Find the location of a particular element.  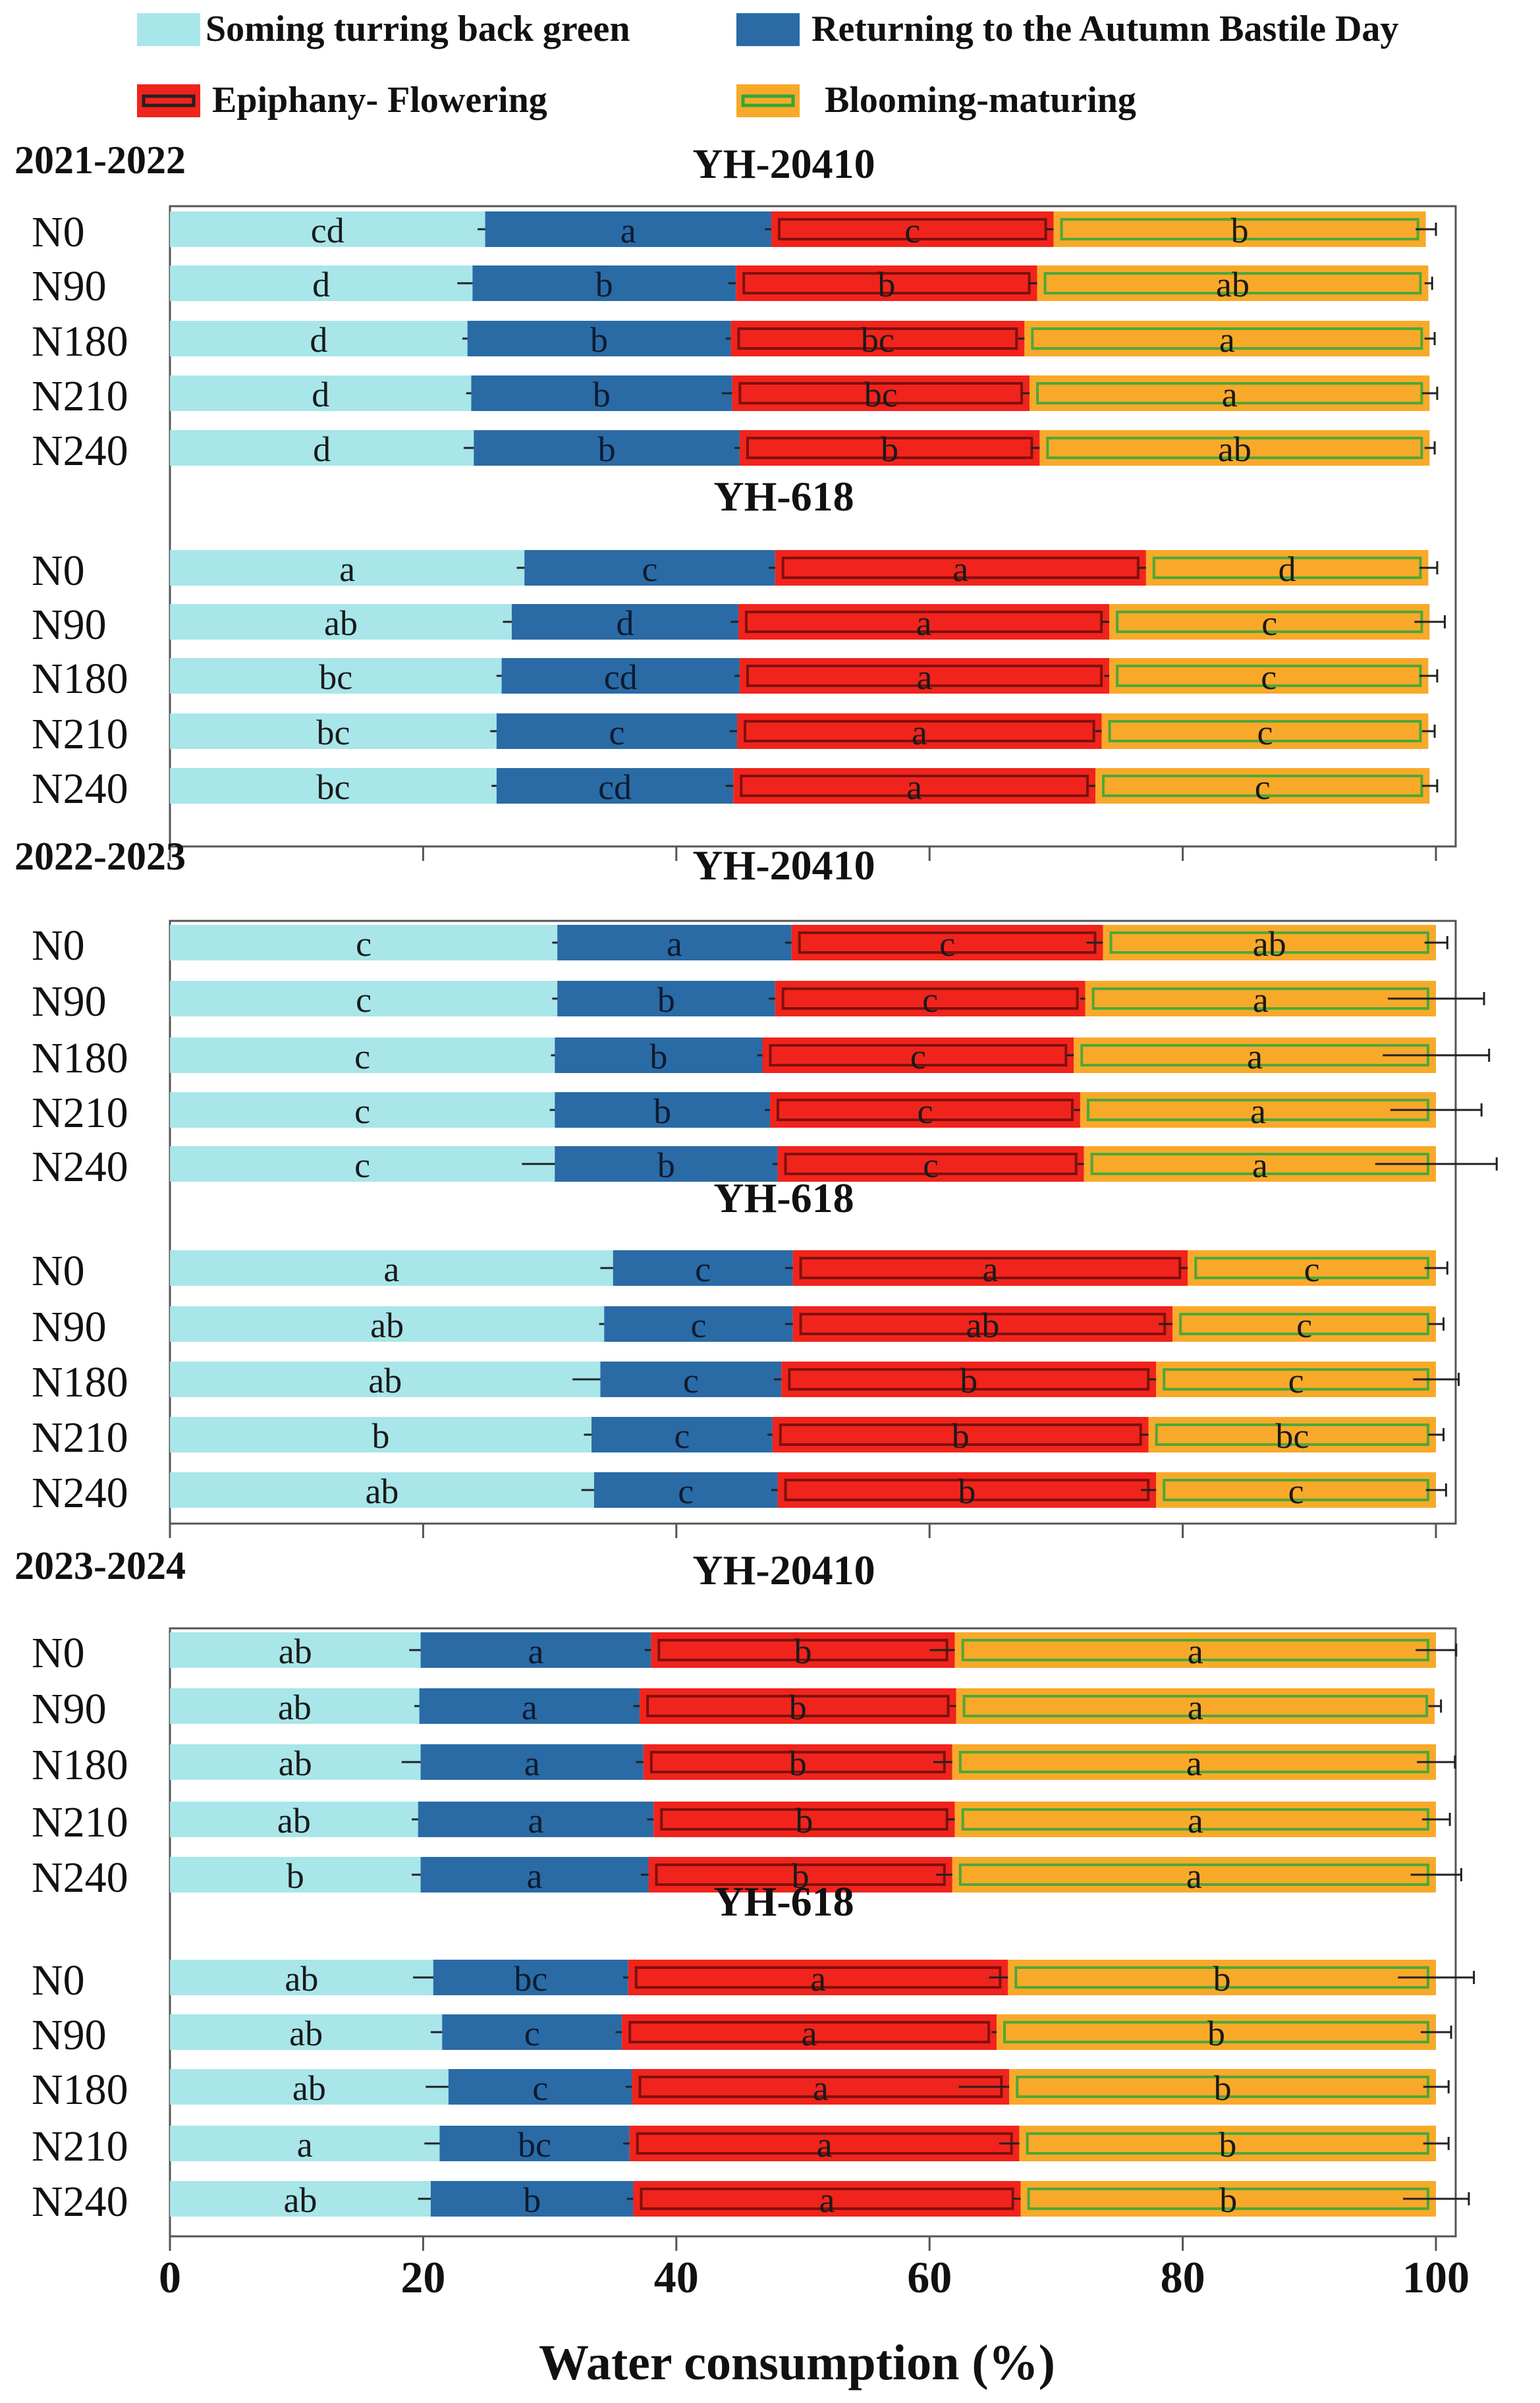

x-tick-label: 20 is located at coordinates (422, 2277).